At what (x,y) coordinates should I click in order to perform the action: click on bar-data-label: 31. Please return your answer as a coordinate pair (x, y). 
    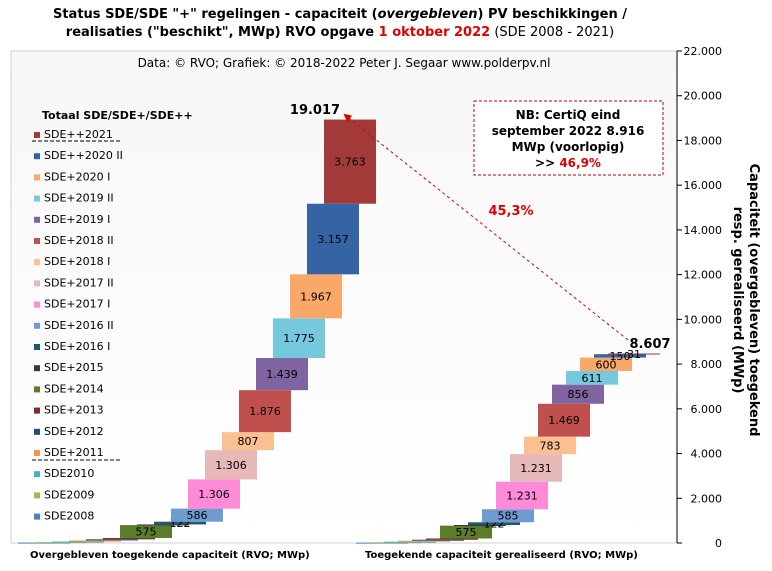
    Looking at the image, I should click on (634, 354).